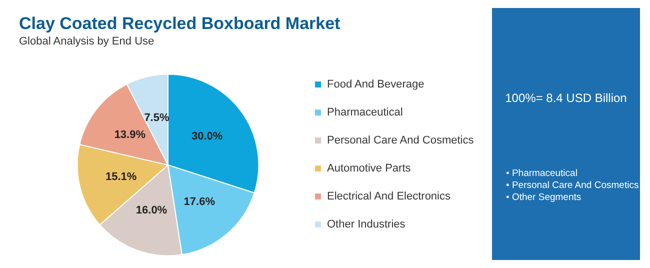 The image size is (650, 268). I want to click on chart-subtitle: Global Analysis by End Use, so click(86, 42).